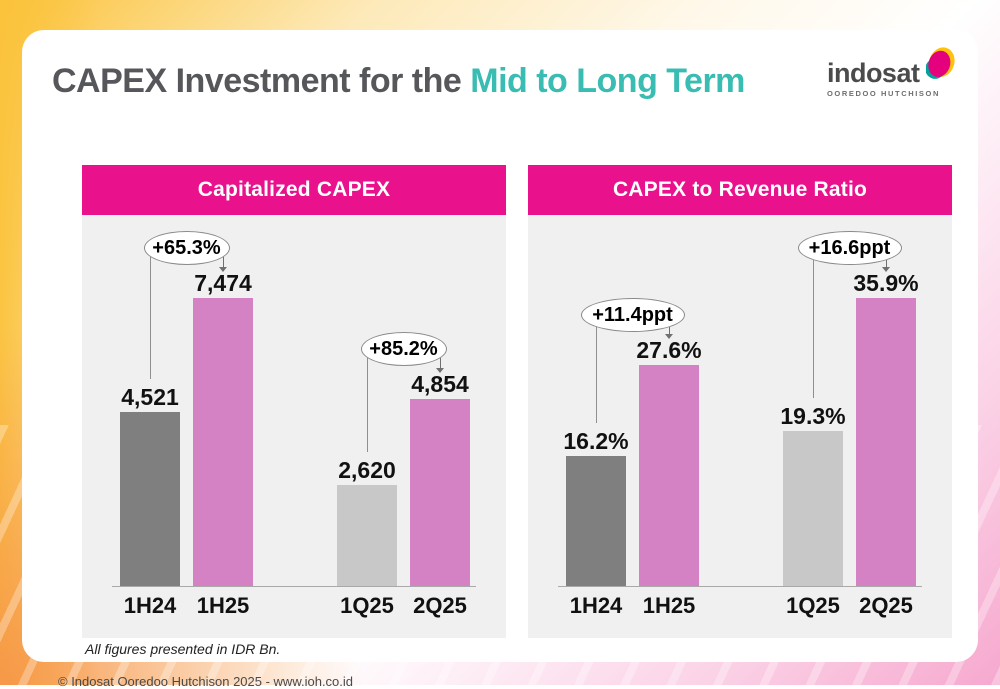  I want to click on growth-callout: +65.3%, so click(186, 248).